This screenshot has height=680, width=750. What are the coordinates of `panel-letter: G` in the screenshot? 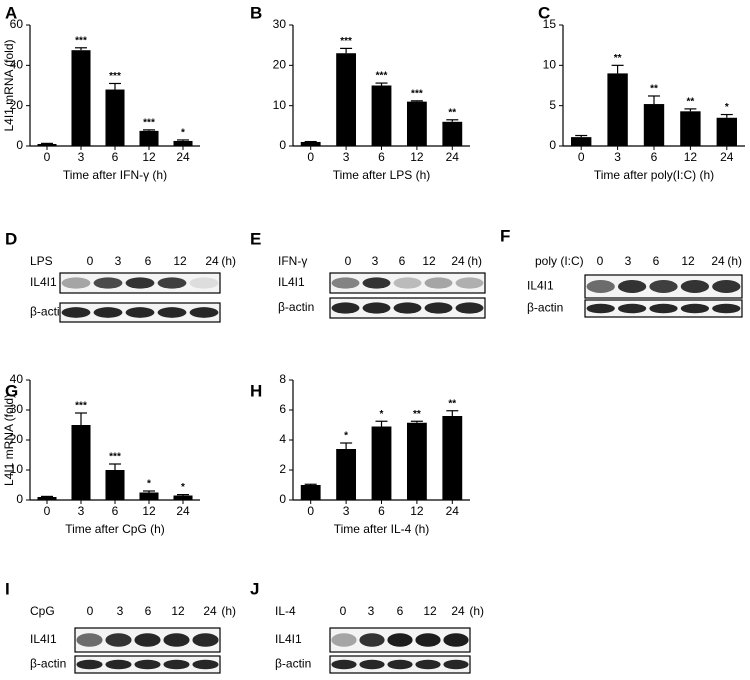 It's located at (11, 390).